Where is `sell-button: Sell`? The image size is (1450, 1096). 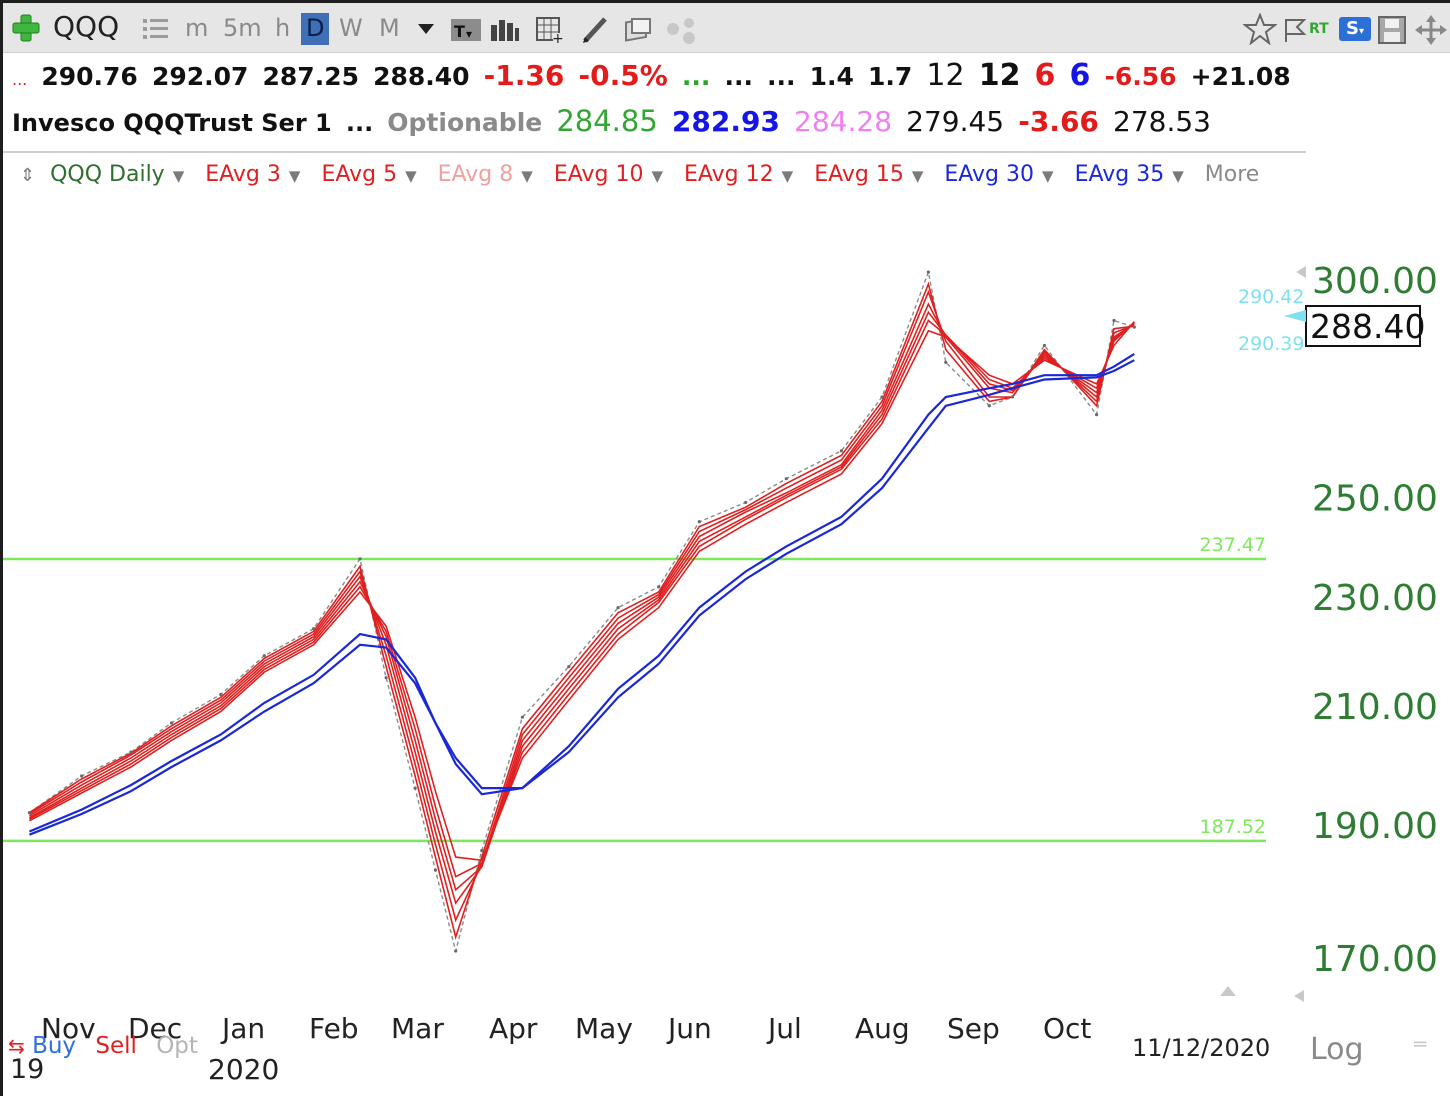
sell-button: Sell is located at coordinates (116, 1046).